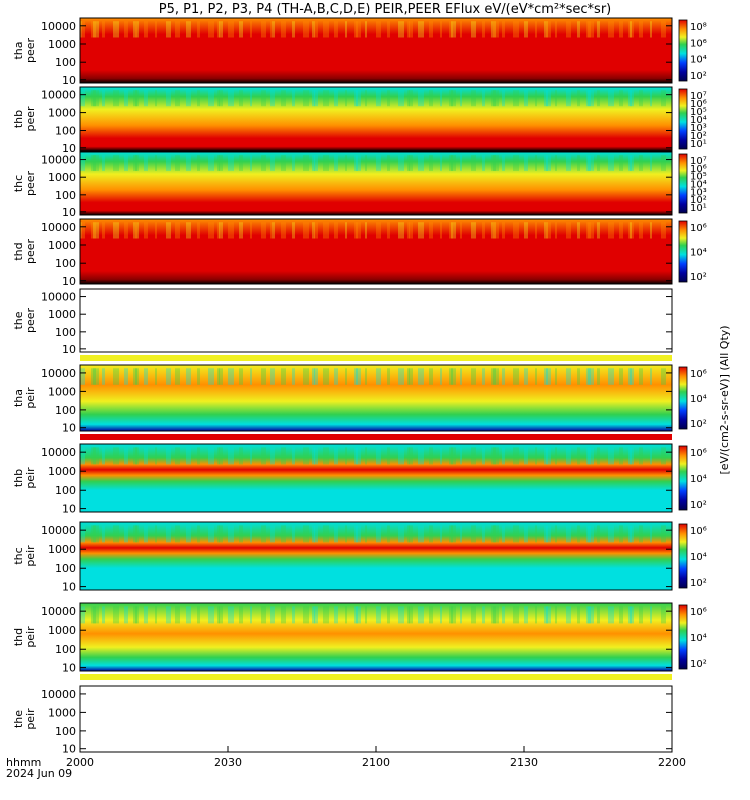 The width and height of the screenshot is (750, 800). What do you see at coordinates (58, 611) in the screenshot?
I see `y-tick-label: 10000` at bounding box center [58, 611].